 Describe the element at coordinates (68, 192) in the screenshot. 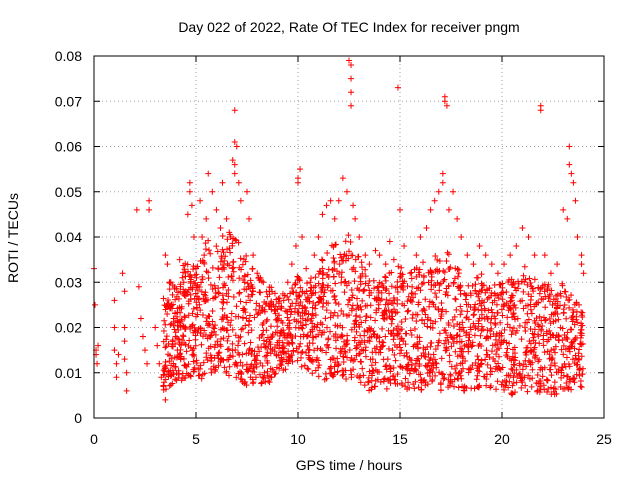

I see `y-tick-label: 0.05` at that location.